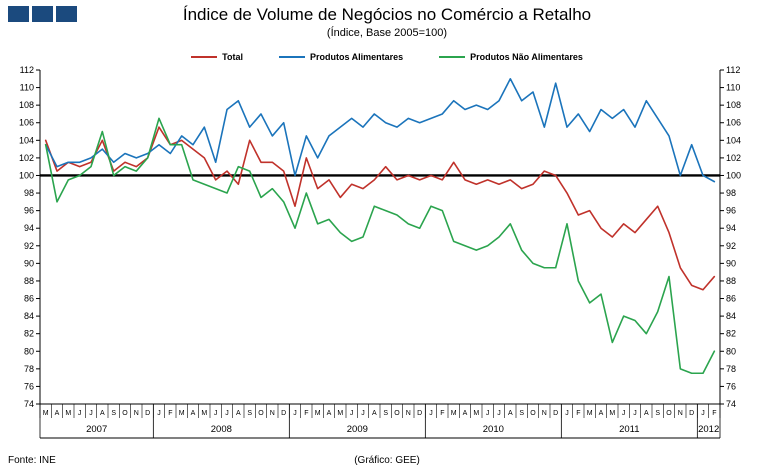 This screenshot has width=774, height=474. I want to click on y-axis-label-right: 92, so click(731, 246).